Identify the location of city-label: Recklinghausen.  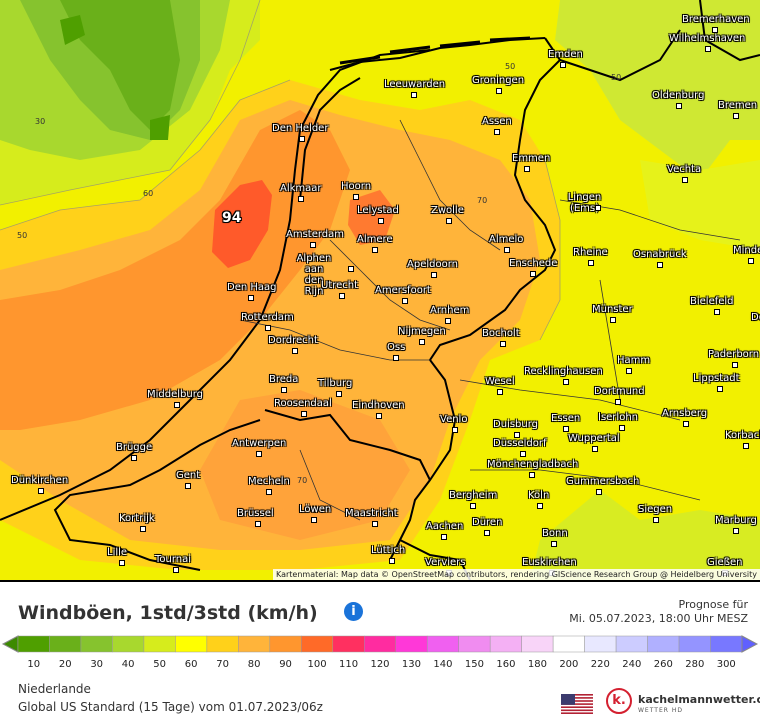
(563, 371).